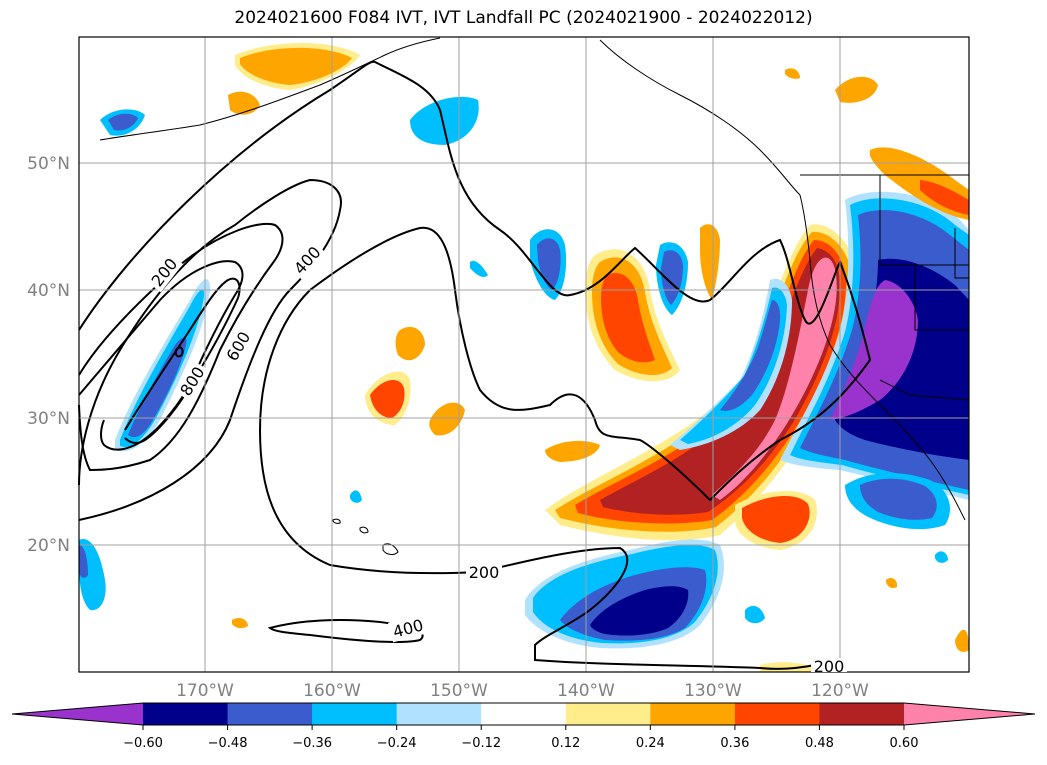 This screenshot has width=1047, height=765. What do you see at coordinates (856, 89) in the screenshot?
I see `ne-orange-small` at bounding box center [856, 89].